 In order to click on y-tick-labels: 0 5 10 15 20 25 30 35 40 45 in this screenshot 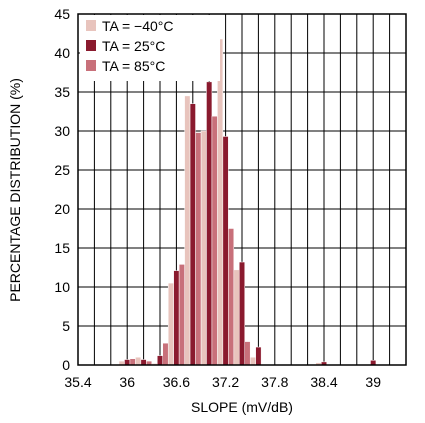, I will do `click(62, 189)`.